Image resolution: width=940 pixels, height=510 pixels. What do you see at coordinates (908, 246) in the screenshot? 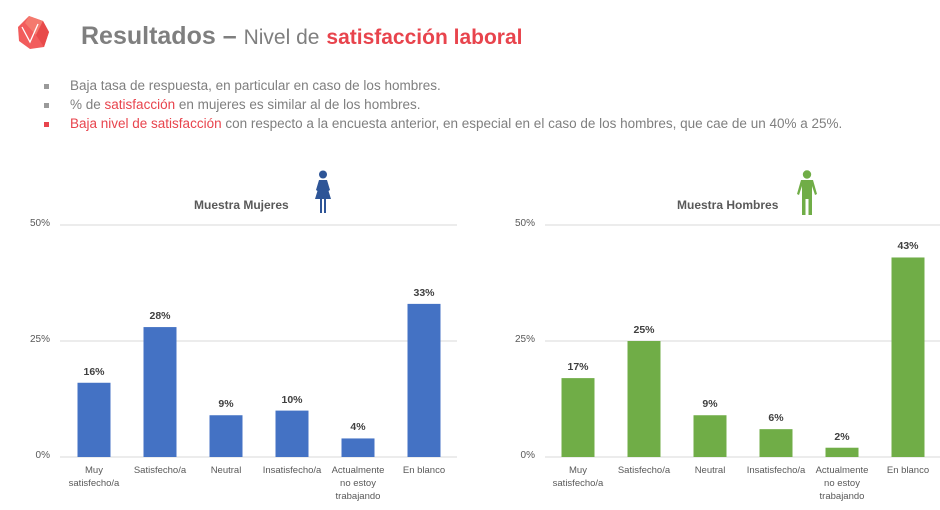
I see `data-label: 43%` at bounding box center [908, 246].